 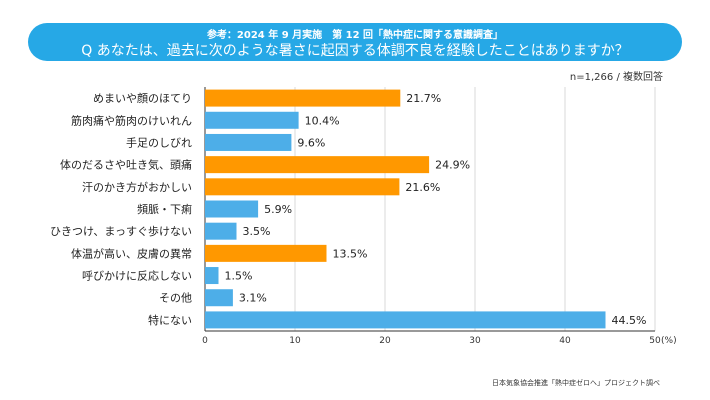 What do you see at coordinates (239, 276) in the screenshot?
I see `value-label-9: 1.5%` at bounding box center [239, 276].